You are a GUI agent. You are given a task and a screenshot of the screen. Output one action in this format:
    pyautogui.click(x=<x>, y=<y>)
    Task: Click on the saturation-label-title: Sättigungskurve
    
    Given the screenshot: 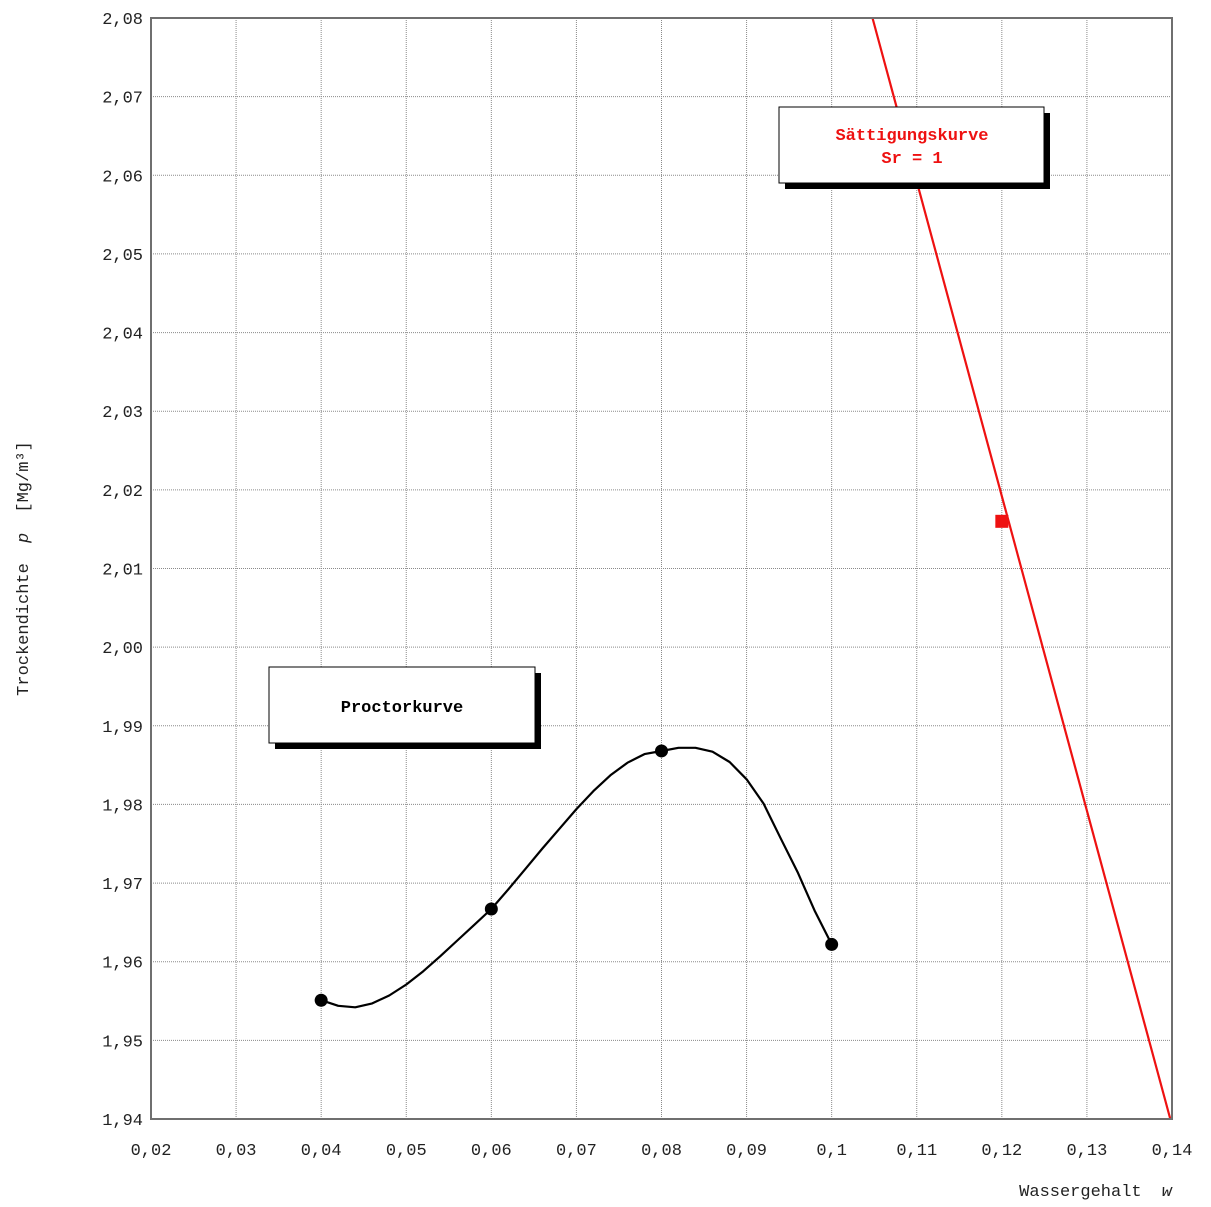 What is the action you would take?
    pyautogui.click(x=911, y=136)
    